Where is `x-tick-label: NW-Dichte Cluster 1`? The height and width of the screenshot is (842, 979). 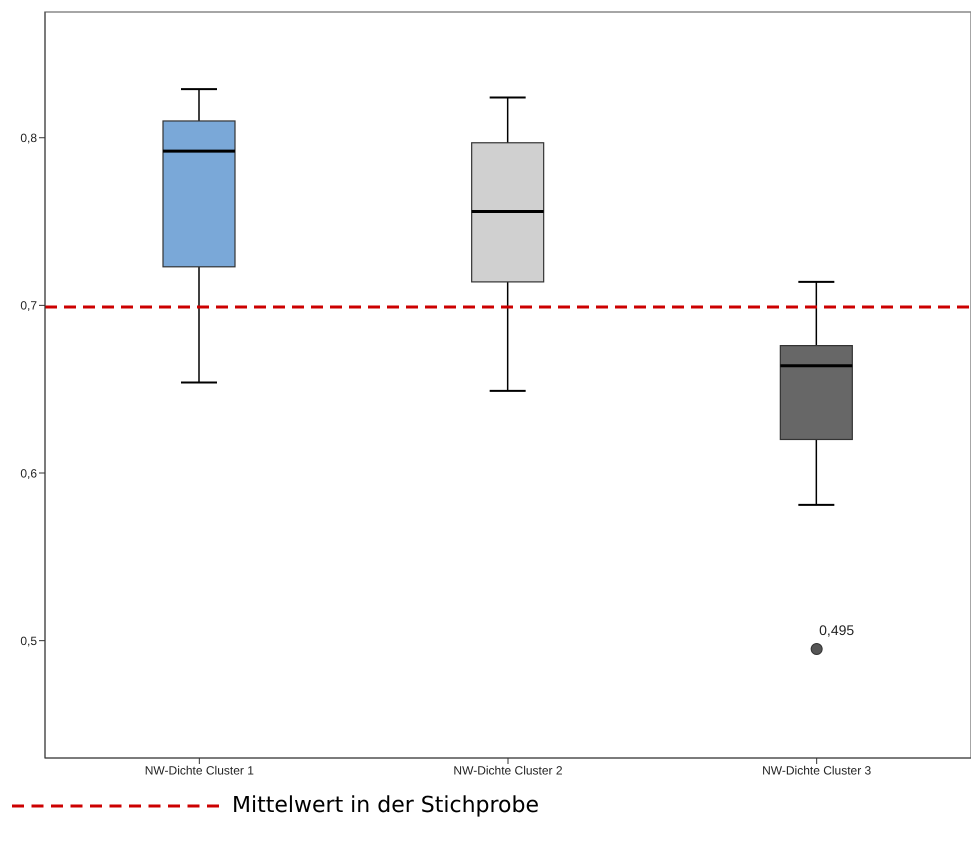 x-tick-label: NW-Dichte Cluster 1 is located at coordinates (199, 771).